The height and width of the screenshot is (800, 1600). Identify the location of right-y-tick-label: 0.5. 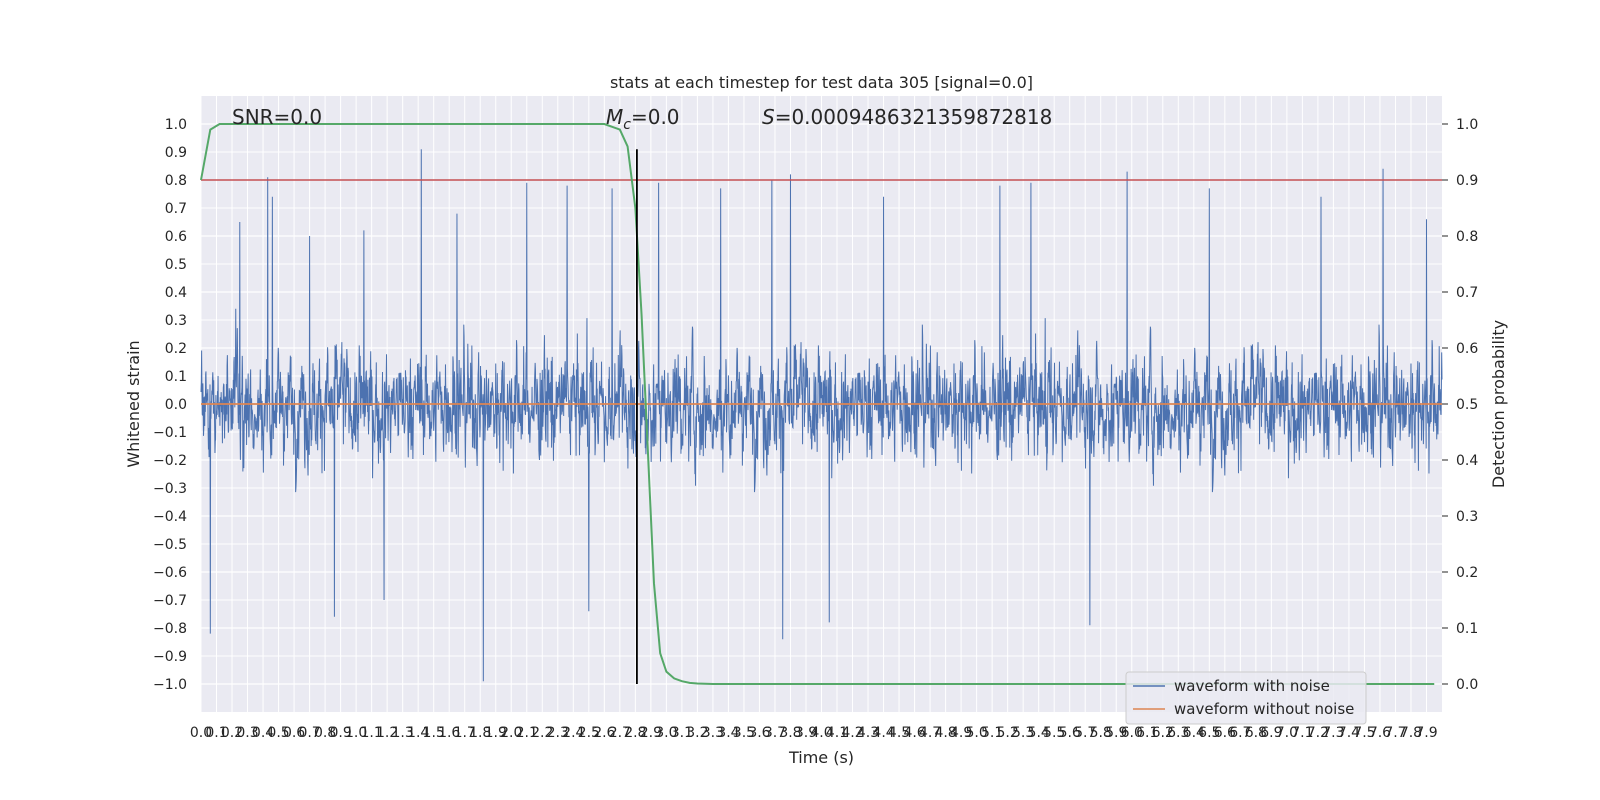
(1467, 405).